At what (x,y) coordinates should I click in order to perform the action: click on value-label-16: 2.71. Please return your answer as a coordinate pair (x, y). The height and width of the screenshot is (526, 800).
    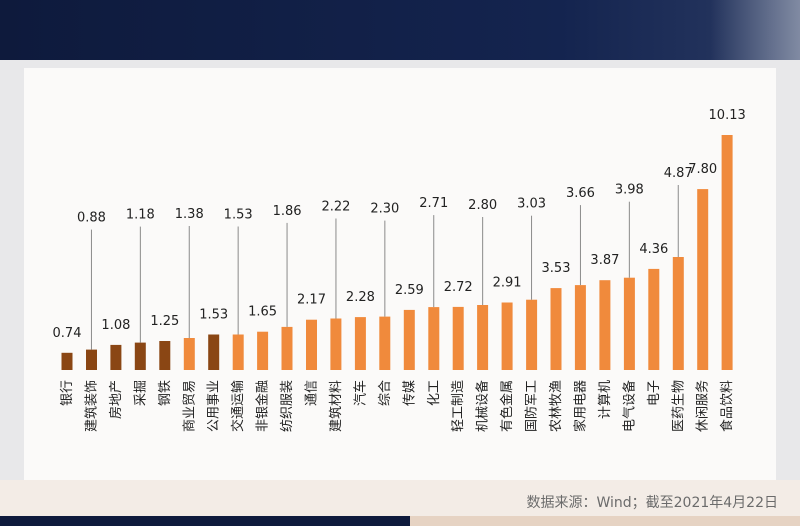
    Looking at the image, I should click on (433, 203).